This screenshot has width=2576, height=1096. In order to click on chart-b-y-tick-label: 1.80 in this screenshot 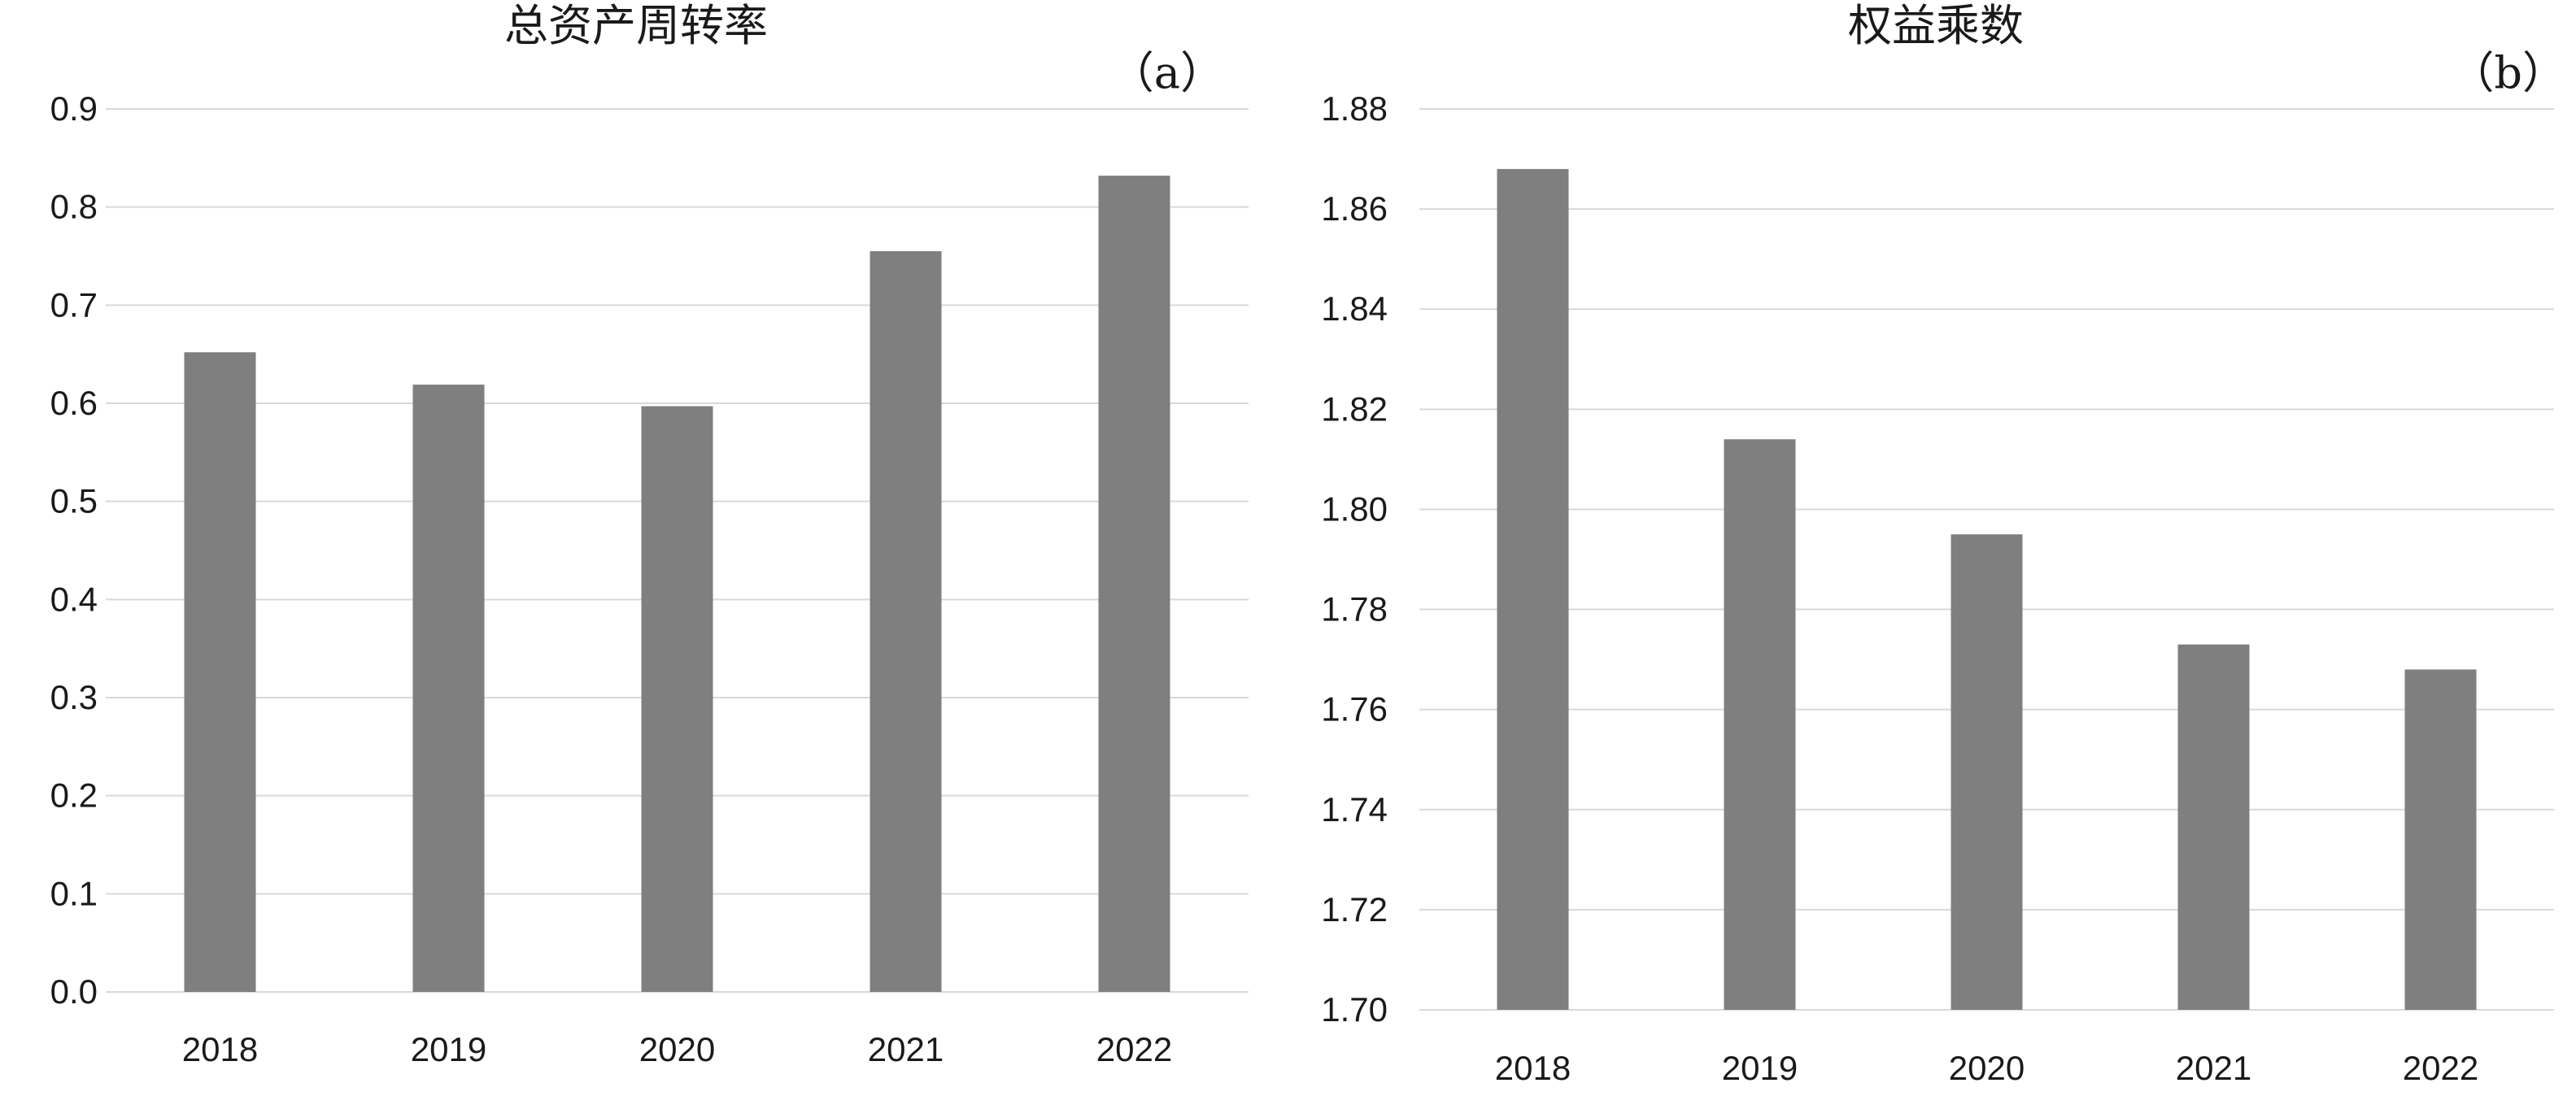, I will do `click(1354, 508)`.